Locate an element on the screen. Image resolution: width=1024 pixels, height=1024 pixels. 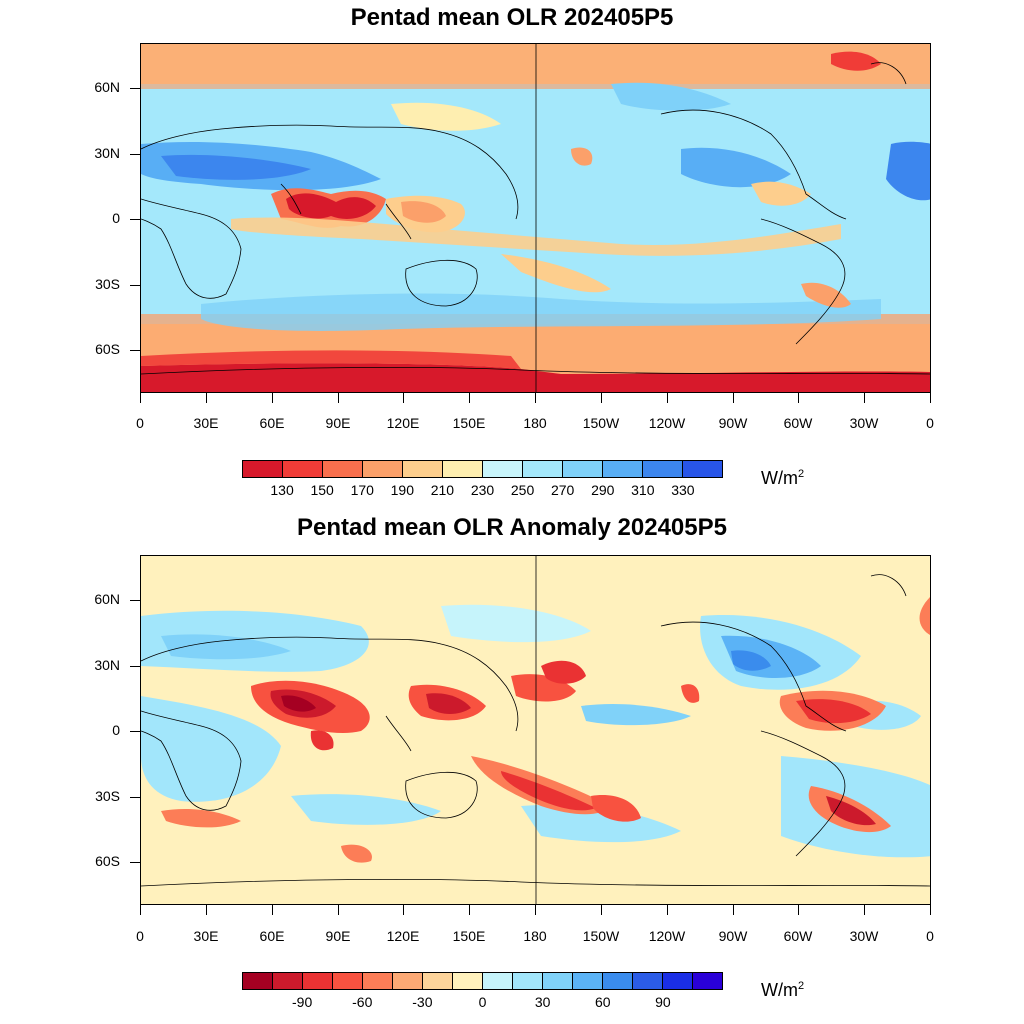
colorbar-label: 330 is located at coordinates (683, 490).